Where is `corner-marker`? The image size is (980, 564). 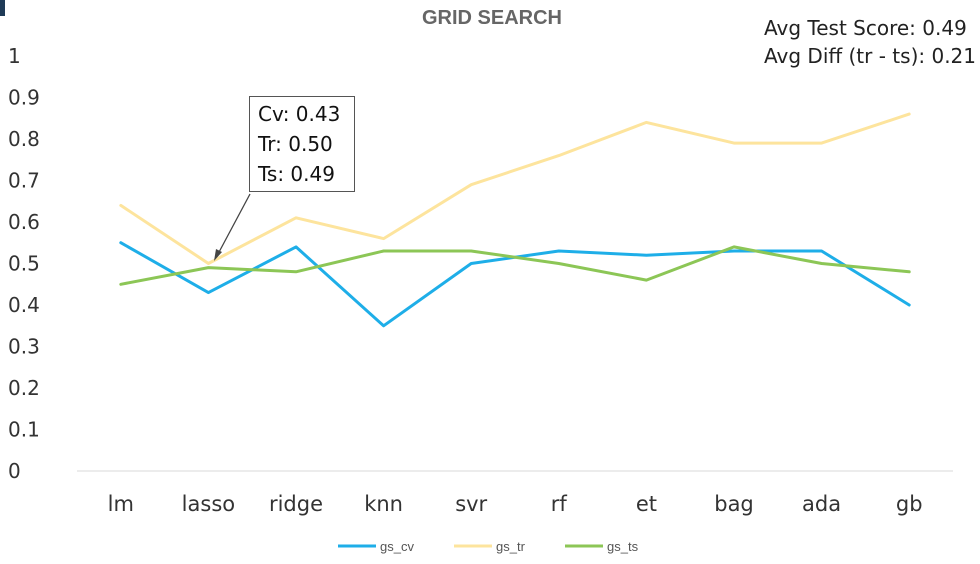 corner-marker is located at coordinates (2, 8).